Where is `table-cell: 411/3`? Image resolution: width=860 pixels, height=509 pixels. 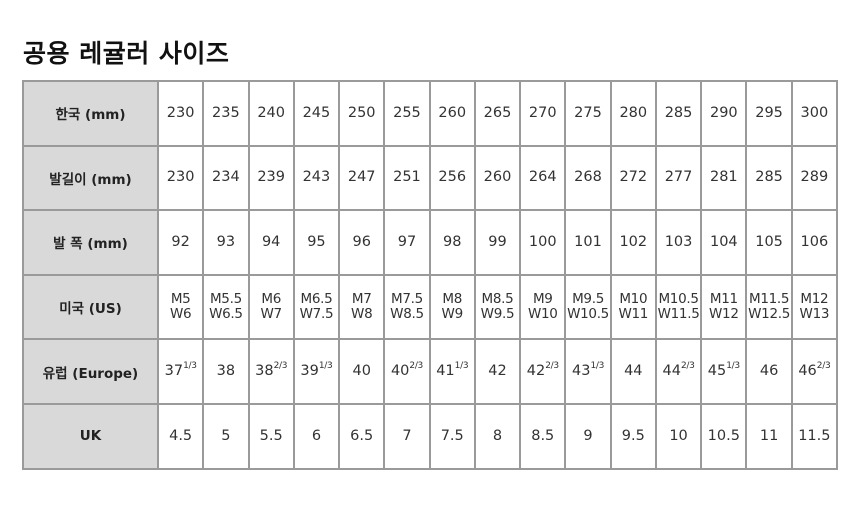 table-cell: 411/3 is located at coordinates (452, 371).